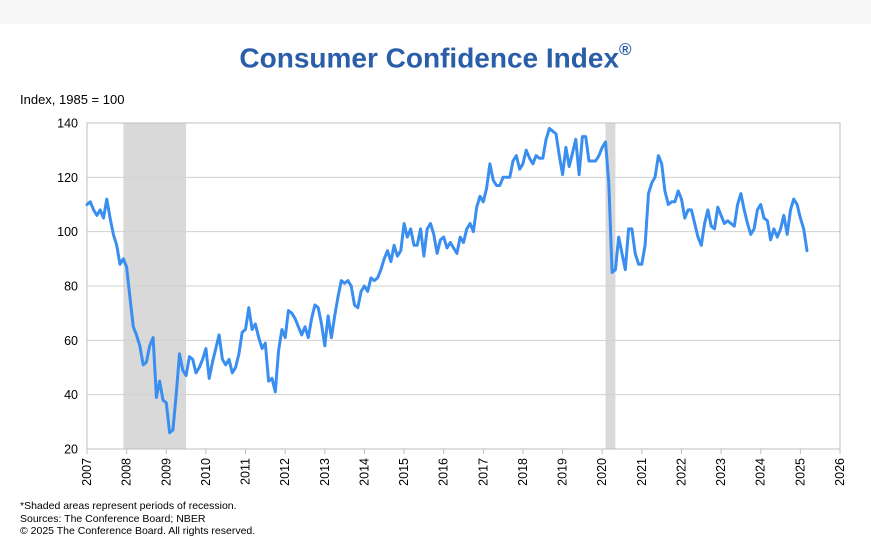 The width and height of the screenshot is (871, 554). What do you see at coordinates (325, 472) in the screenshot?
I see `x-tick-label-2013: 2013` at bounding box center [325, 472].